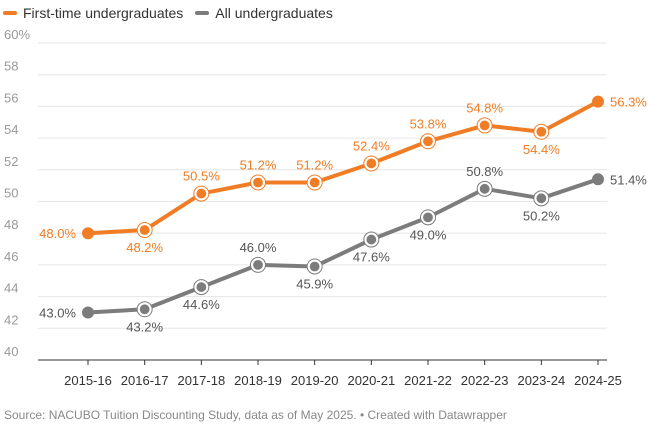 This screenshot has width=650, height=427. I want to click on data-label: 48.2%, so click(144, 247).